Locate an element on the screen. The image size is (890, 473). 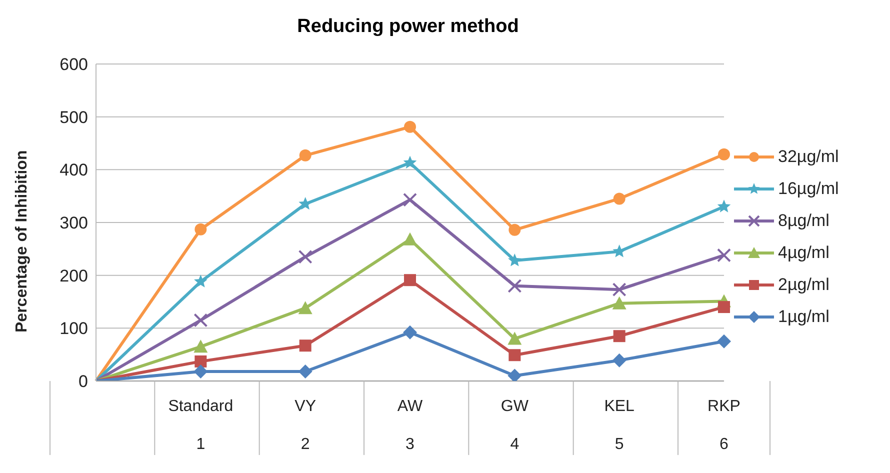
legend-label: 8µg/ml is located at coordinates (804, 220).